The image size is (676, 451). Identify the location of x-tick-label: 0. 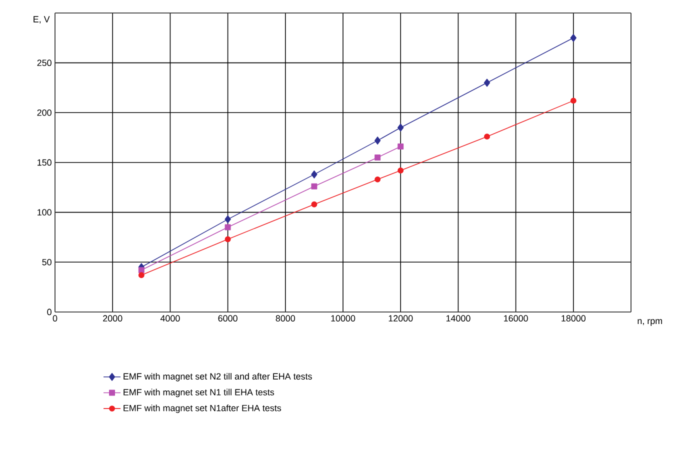
(55, 318).